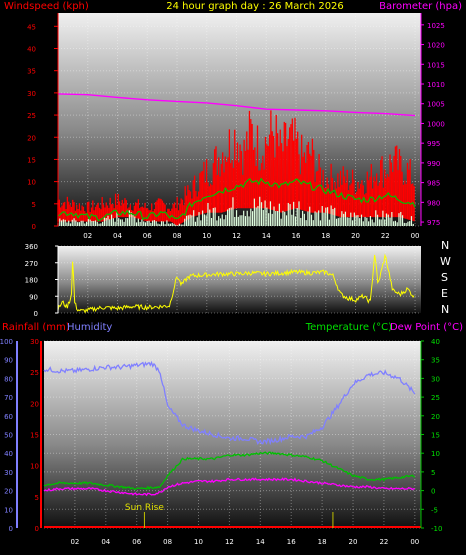 The image size is (466, 555). I want to click on y-tick-label: 40, so click(31, 50).